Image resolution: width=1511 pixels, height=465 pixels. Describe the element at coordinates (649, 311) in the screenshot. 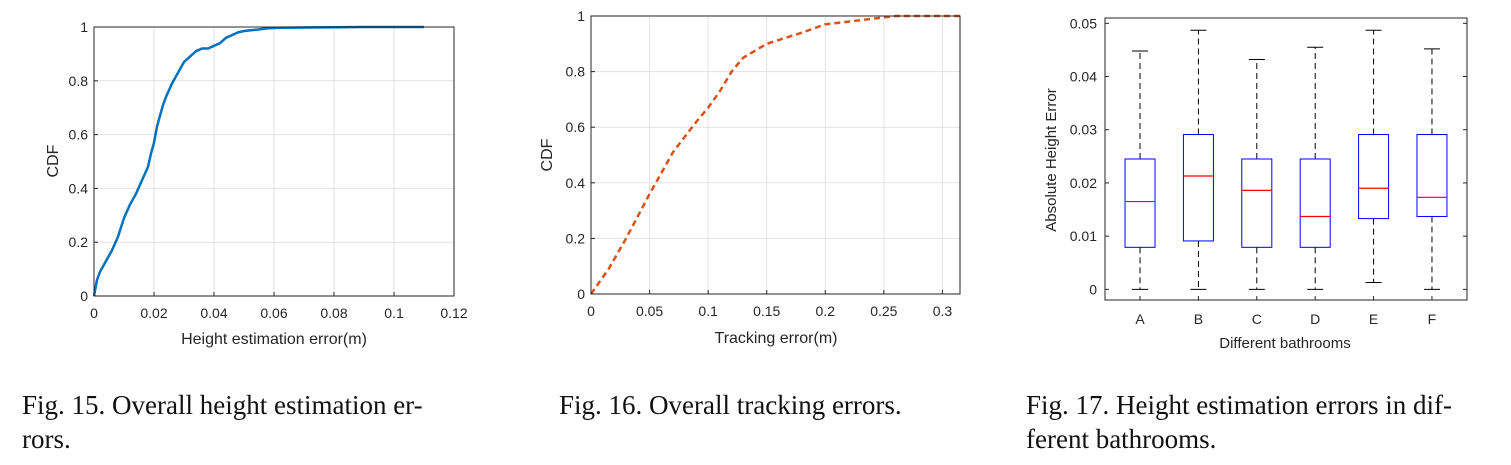

I see `x-tick-label: 0.05` at that location.